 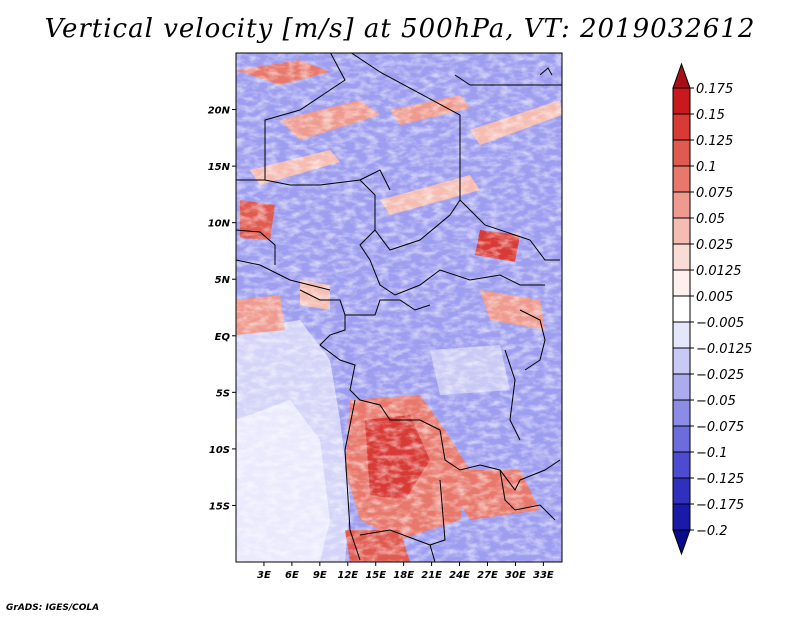 I want to click on colorbar-label: 0.0125, so click(x=719, y=271).